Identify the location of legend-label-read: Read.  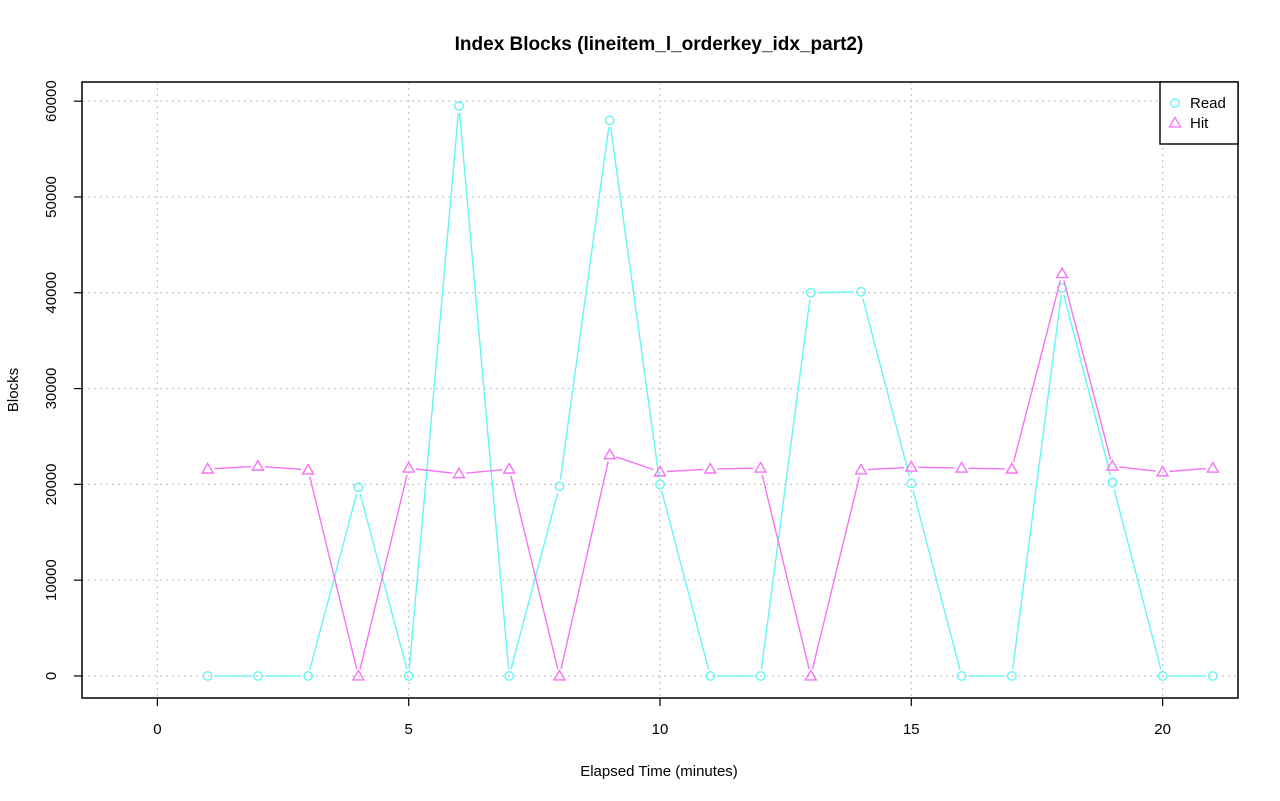
(1208, 103).